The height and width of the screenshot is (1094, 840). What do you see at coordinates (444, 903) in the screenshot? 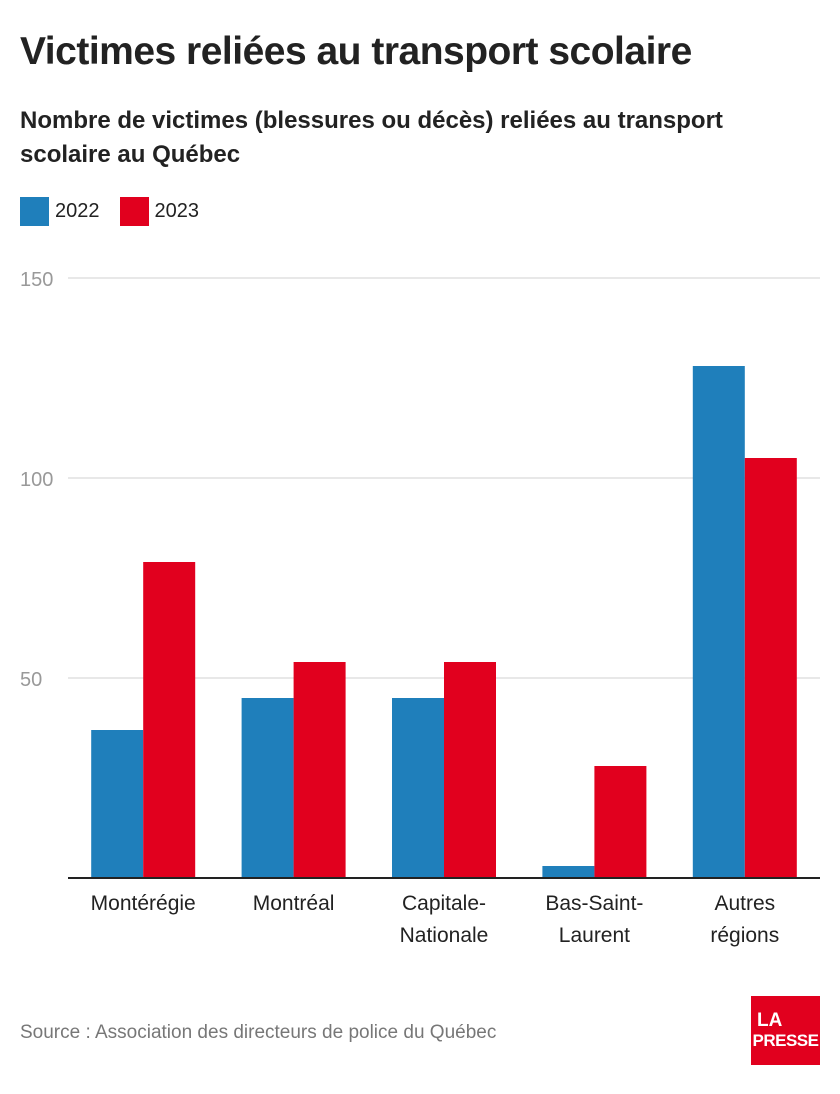
I see `x-tick-label-2-0: Capitale-` at bounding box center [444, 903].